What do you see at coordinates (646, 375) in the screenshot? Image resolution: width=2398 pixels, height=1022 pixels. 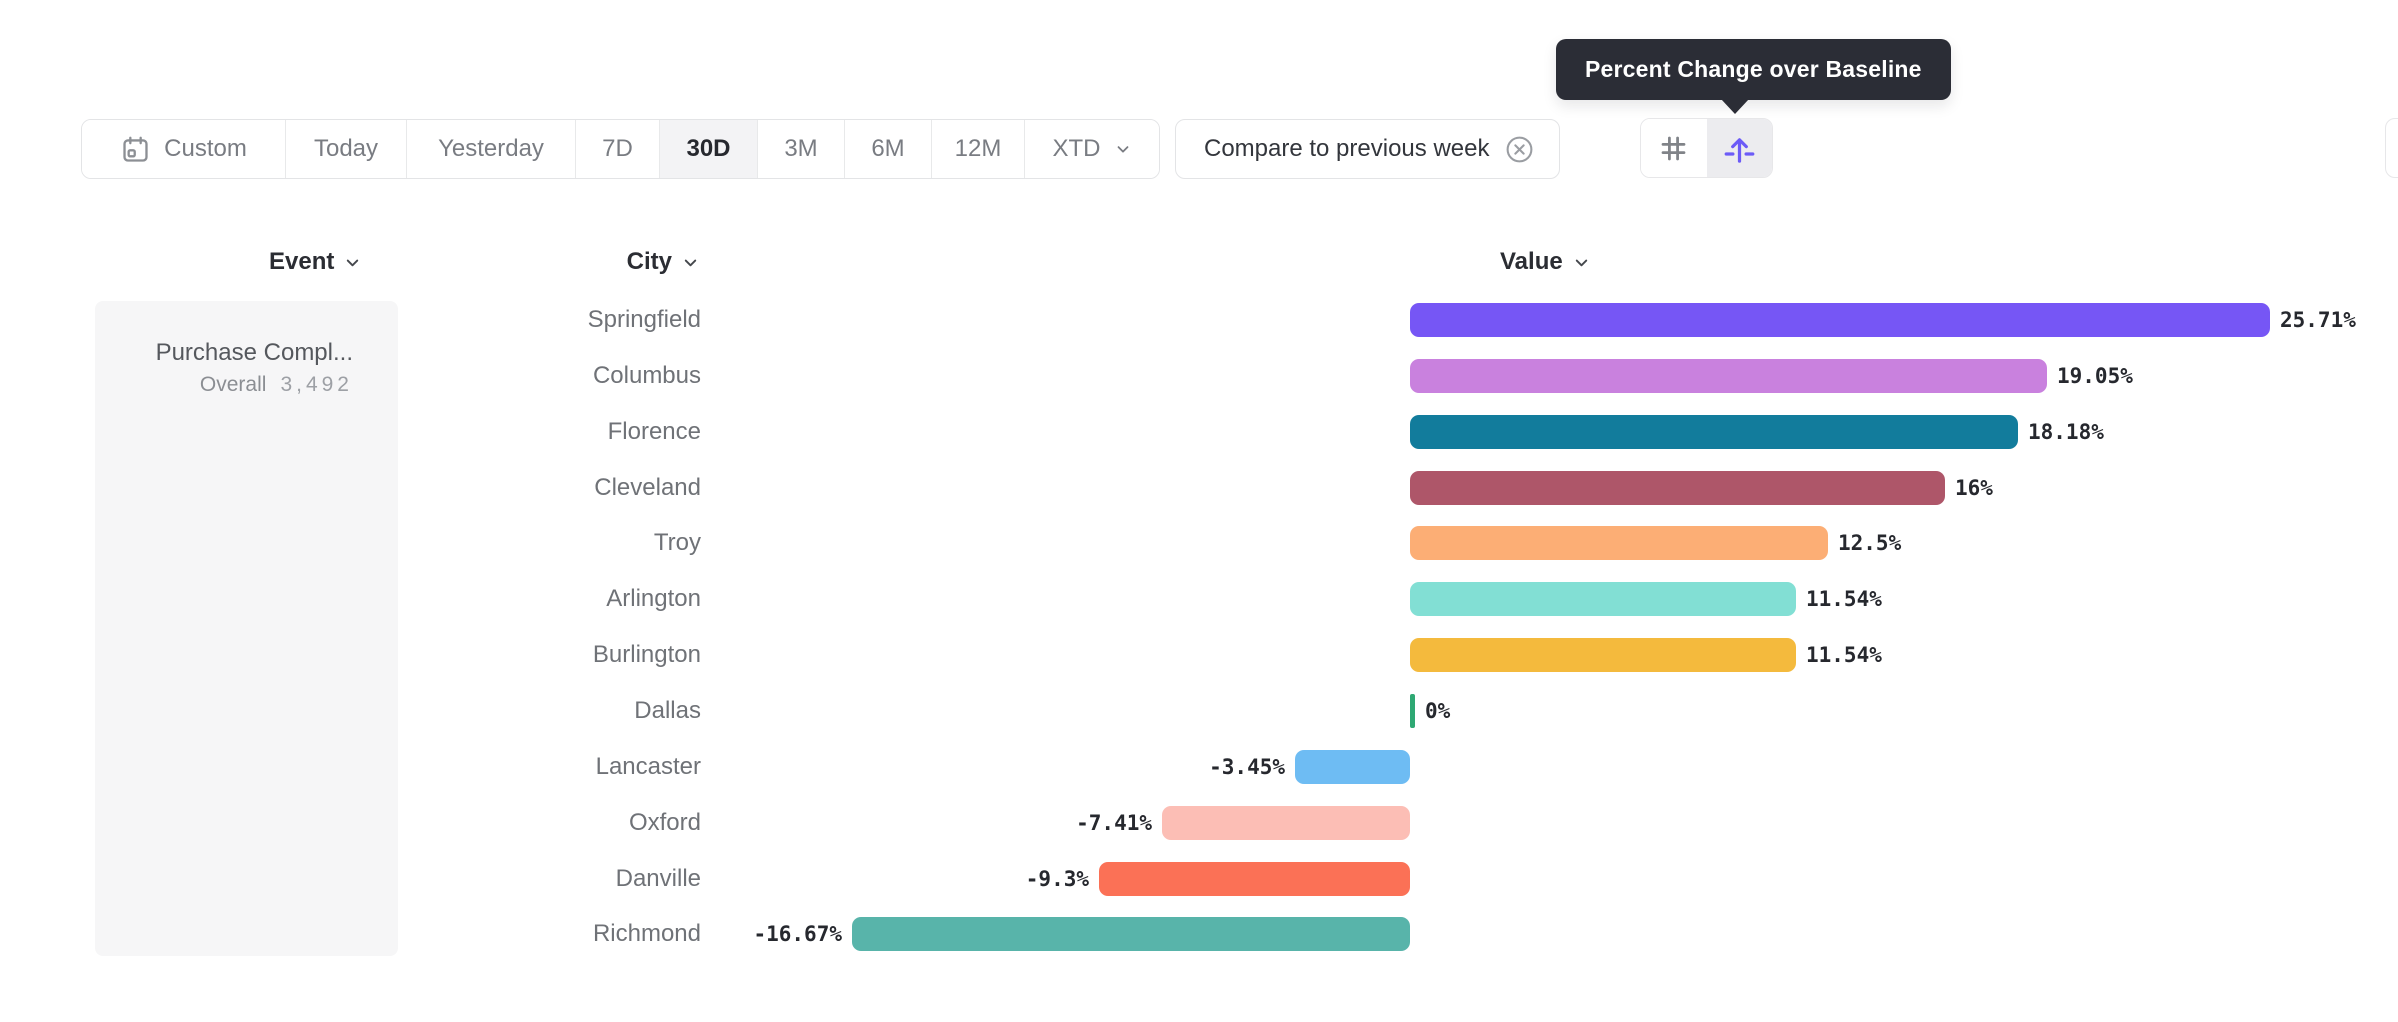 I see `city-label-columbus: Columbus` at bounding box center [646, 375].